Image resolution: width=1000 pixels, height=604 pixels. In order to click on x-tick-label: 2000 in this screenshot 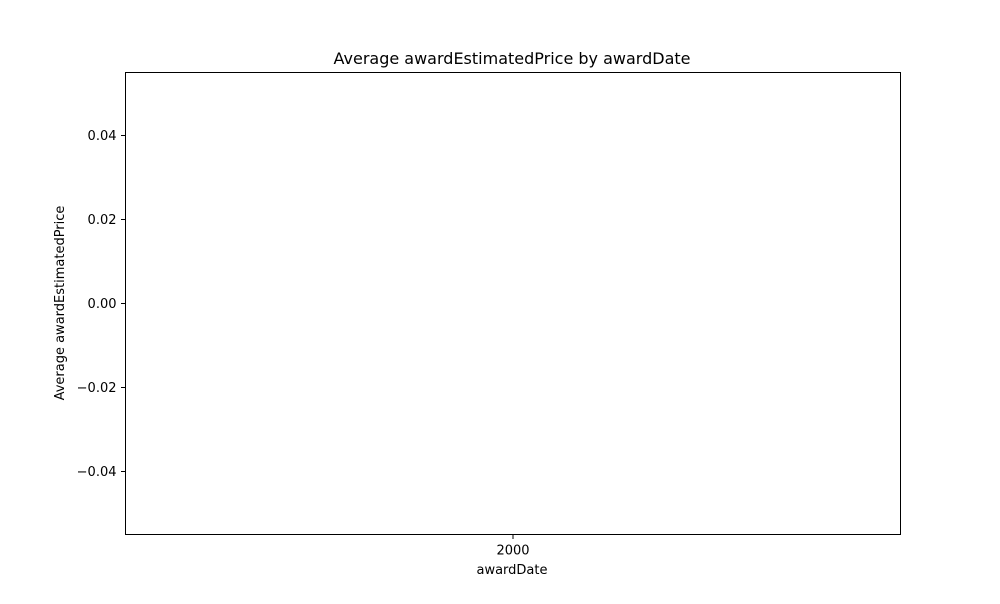, I will do `click(512, 551)`.